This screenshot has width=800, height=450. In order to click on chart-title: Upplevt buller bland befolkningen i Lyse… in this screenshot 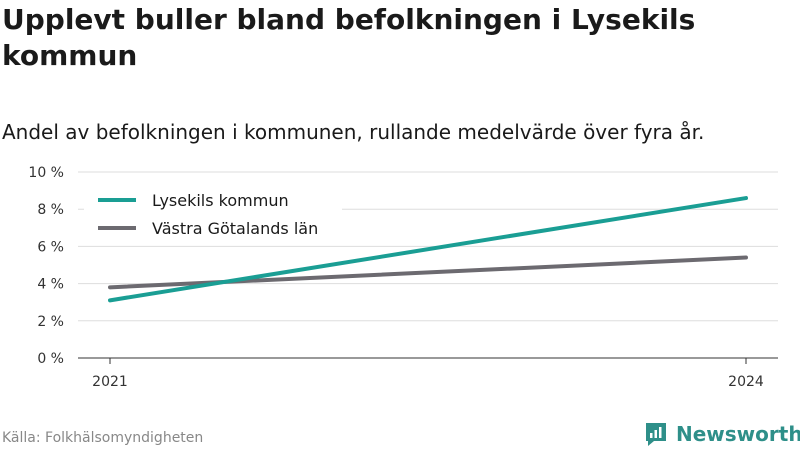, I will do `click(349, 37)`.